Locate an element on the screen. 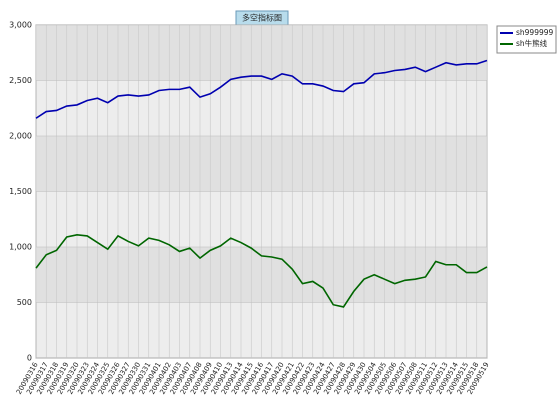 The image size is (560, 417). y-tick-label: 500 is located at coordinates (24, 302).